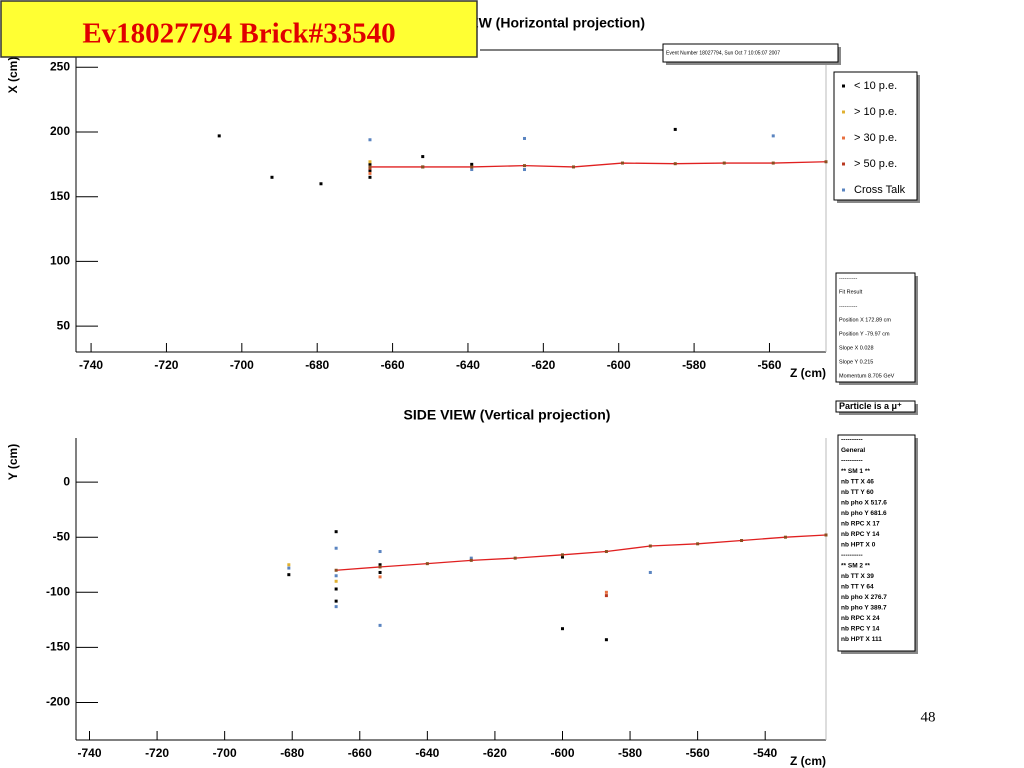 The width and height of the screenshot is (1024, 768). What do you see at coordinates (765, 753) in the screenshot?
I see `x-tick-label: -540` at bounding box center [765, 753].